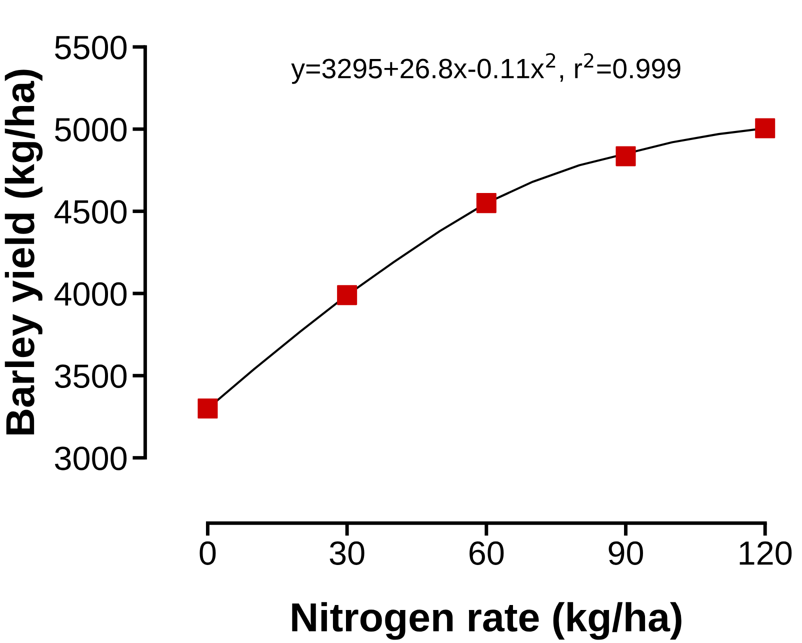 The height and width of the screenshot is (643, 802). What do you see at coordinates (487, 621) in the screenshot?
I see `x-axis-title: Nitrogen rate (kg/ha)` at bounding box center [487, 621].